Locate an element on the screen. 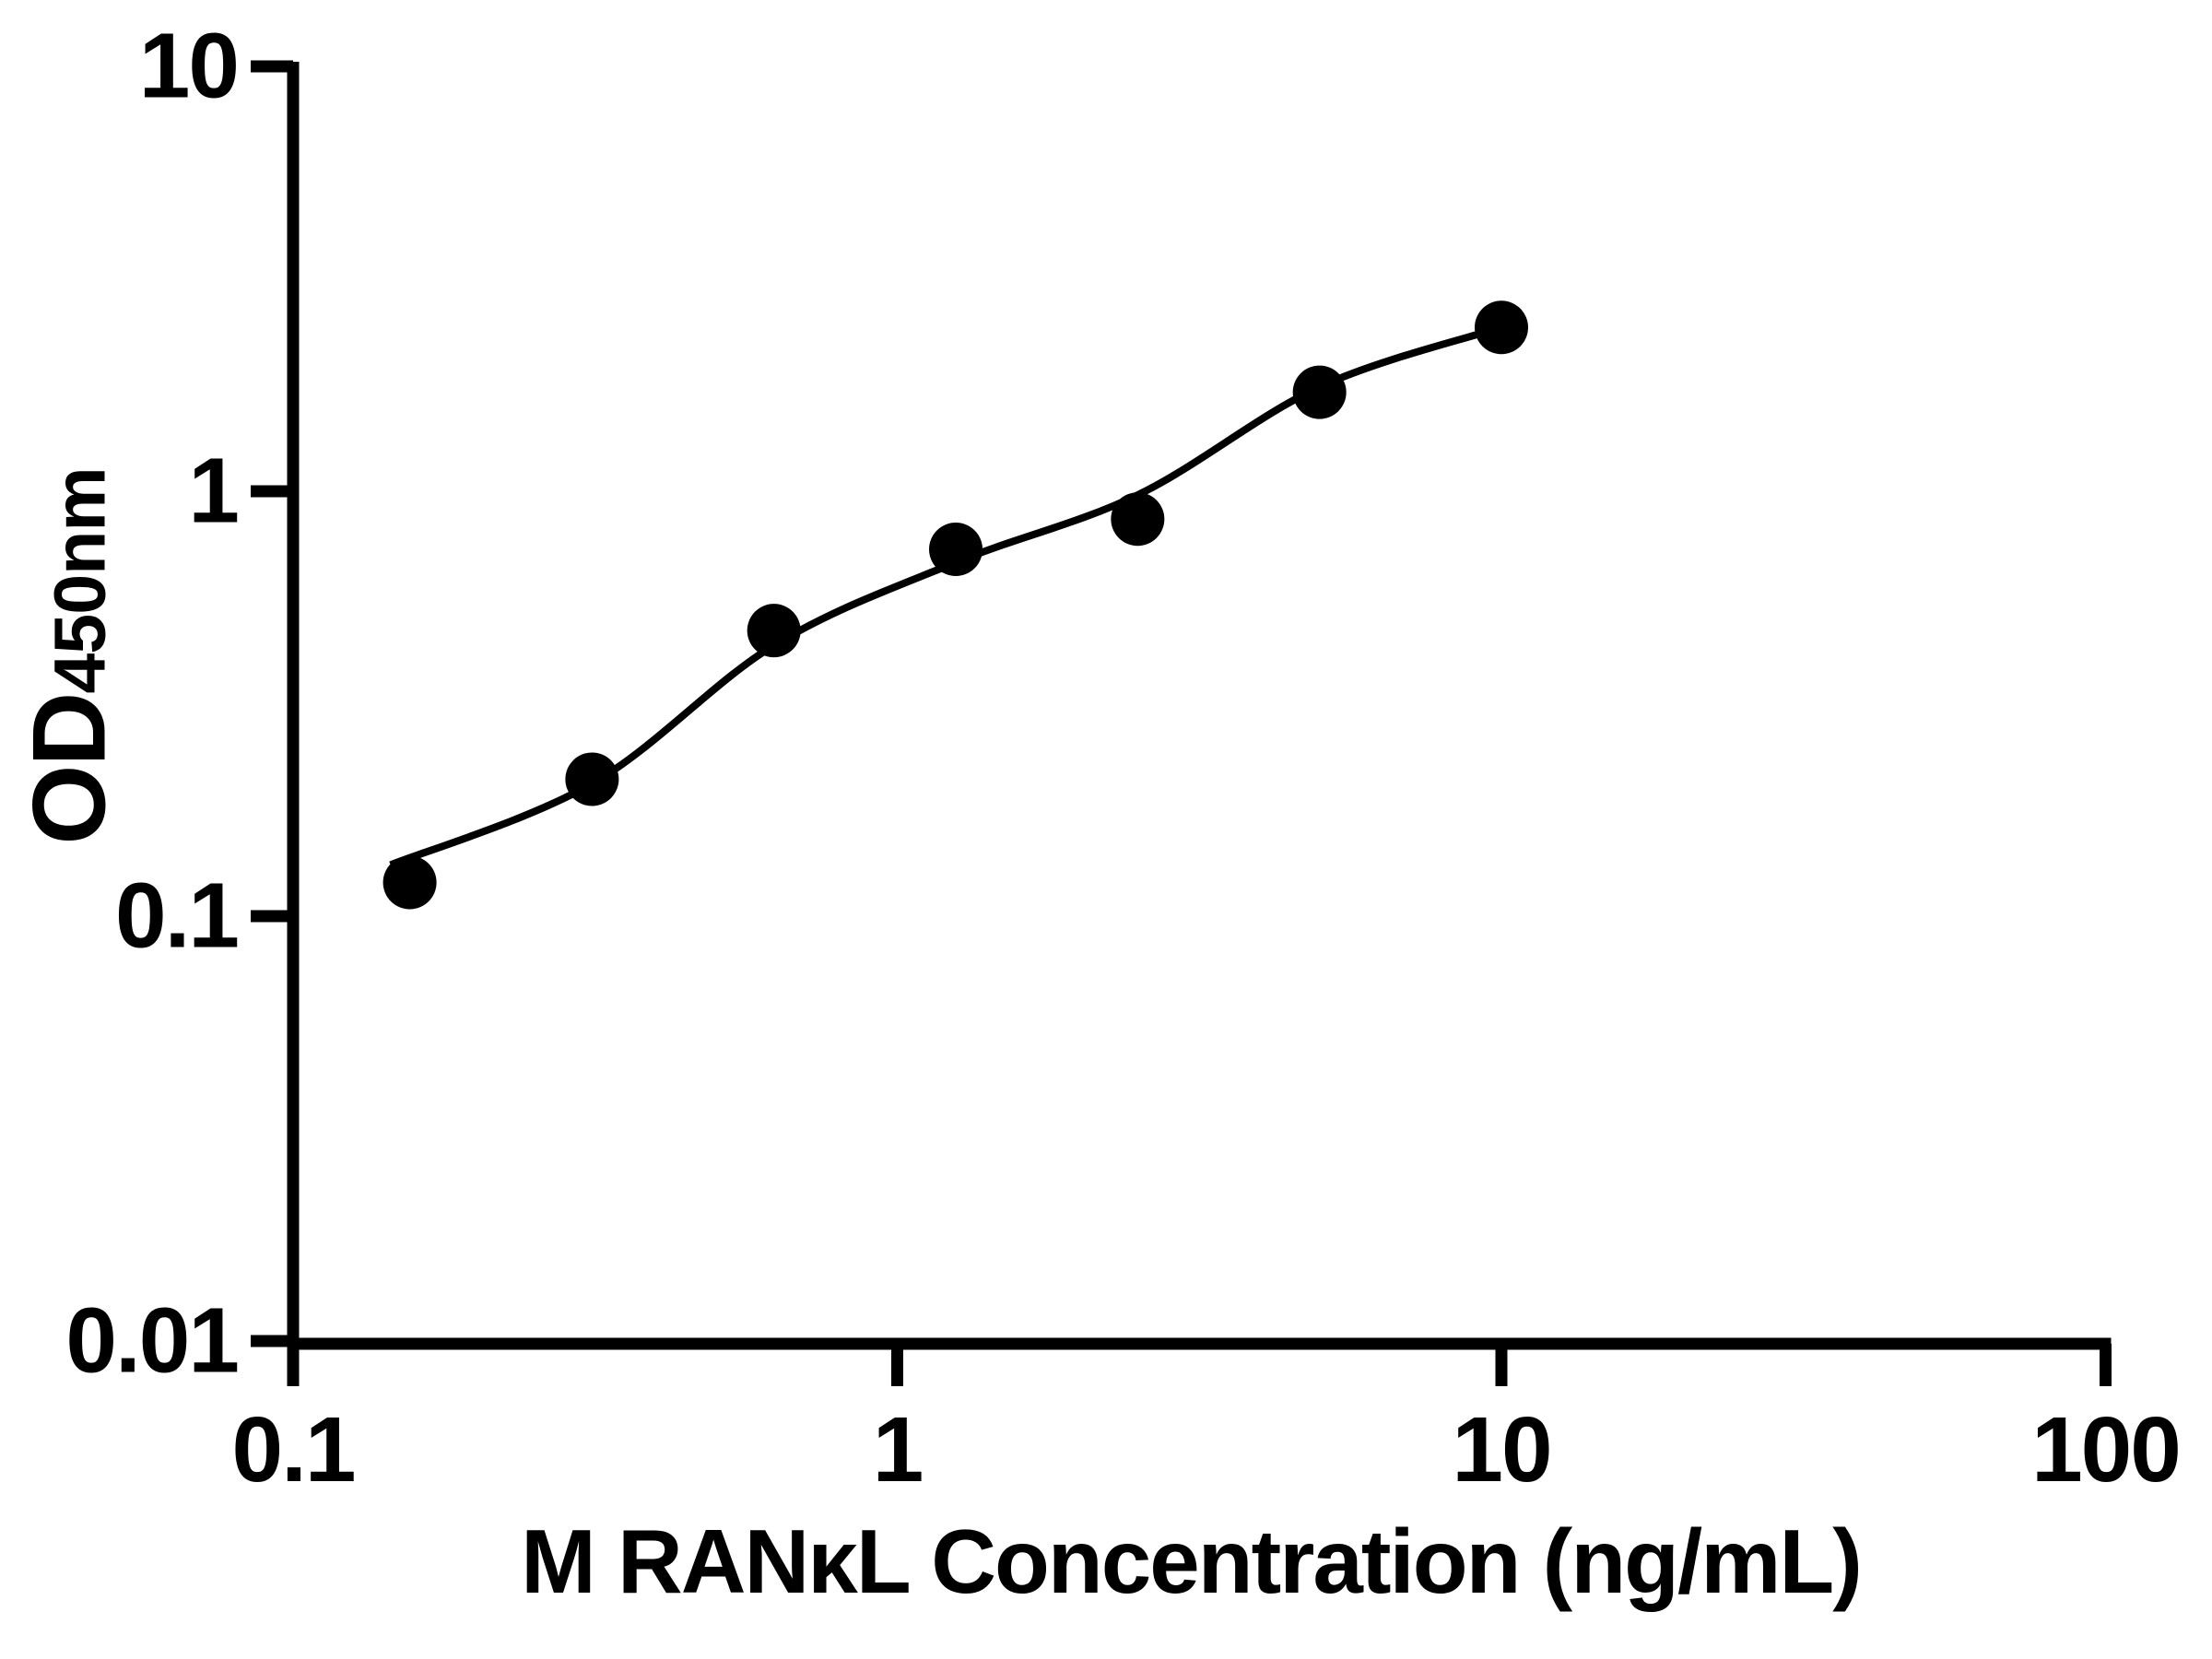 This screenshot has height=1659, width=2212. y-tick-label: 10 is located at coordinates (189, 66).